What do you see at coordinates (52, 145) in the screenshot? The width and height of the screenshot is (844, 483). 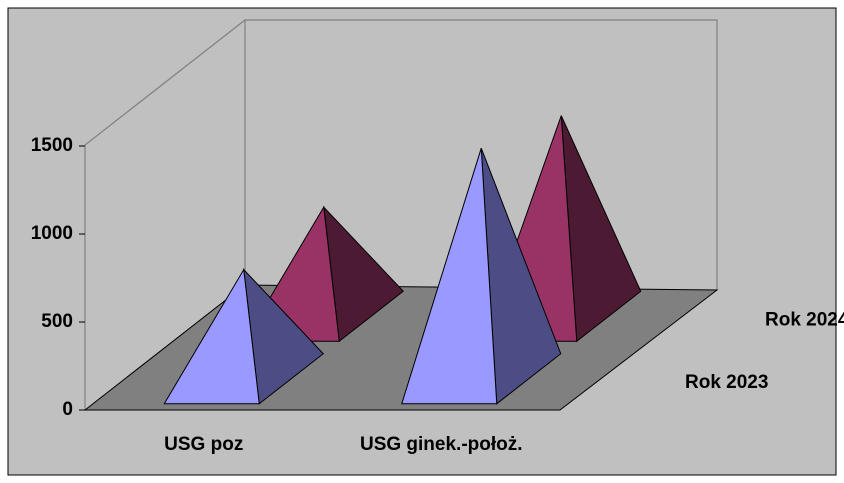 I see `y-tick-label: 1500` at bounding box center [52, 145].